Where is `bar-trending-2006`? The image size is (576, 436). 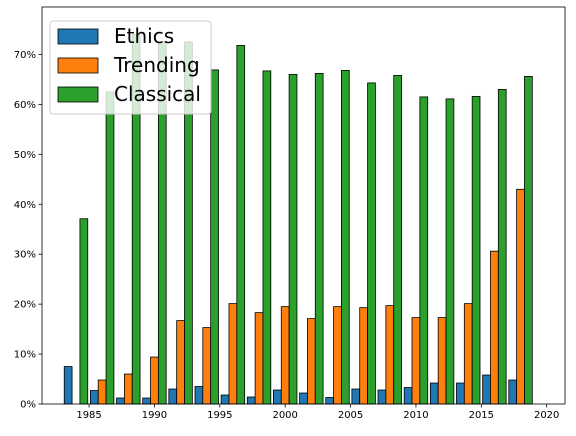 bar-trending-2006 is located at coordinates (363, 356).